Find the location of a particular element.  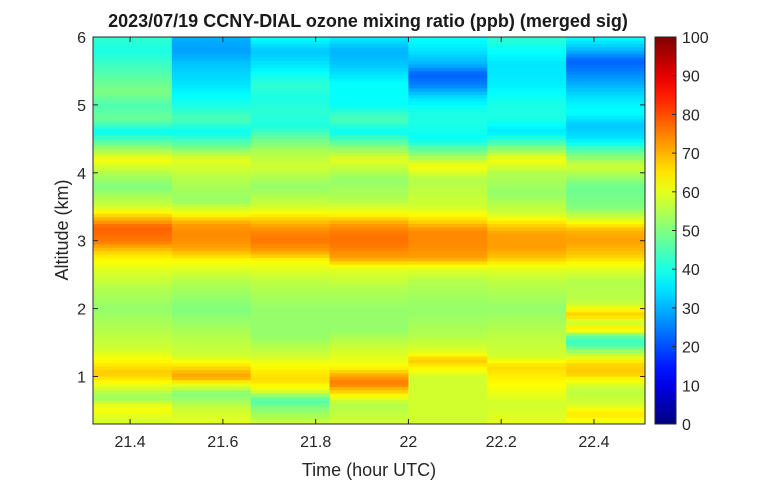

colorbar-tick-label: 10 is located at coordinates (691, 386).